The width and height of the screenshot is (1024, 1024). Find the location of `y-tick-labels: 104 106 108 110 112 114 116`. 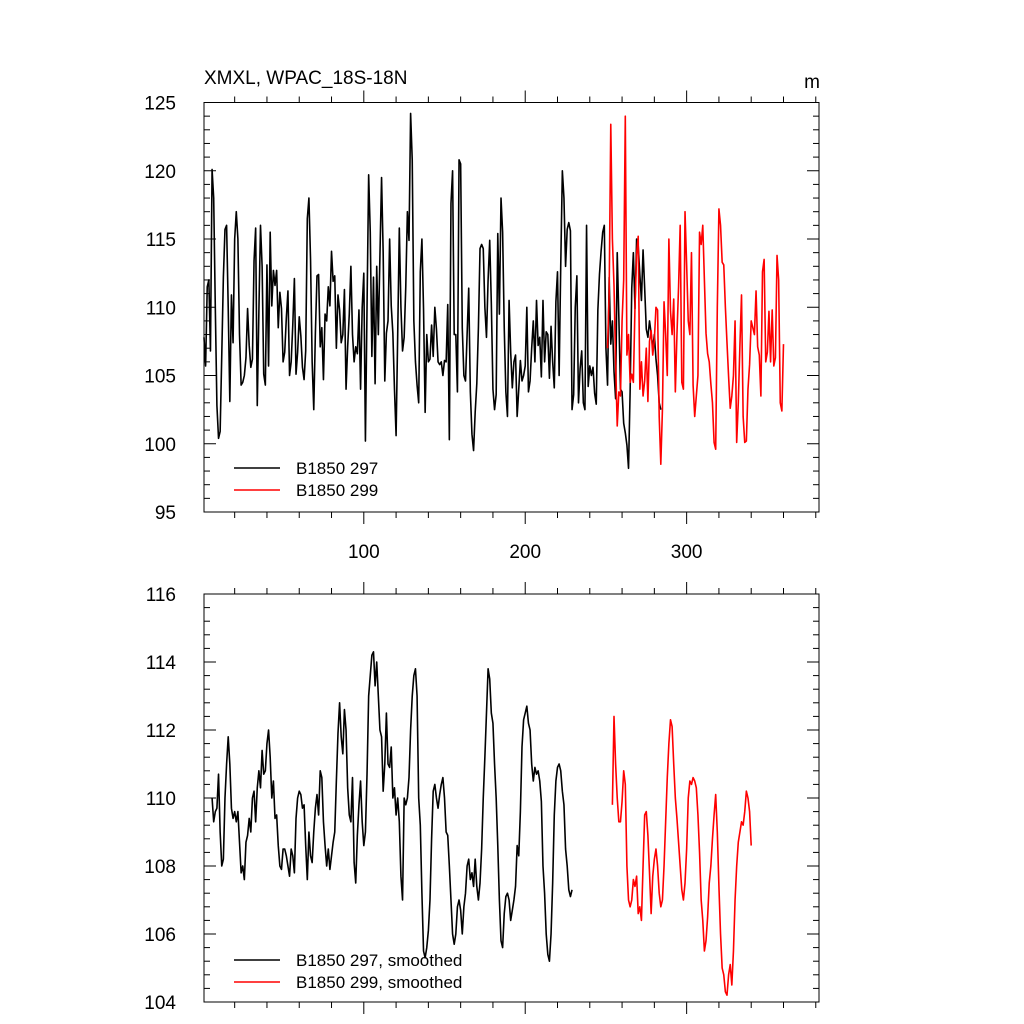

y-tick-labels: 104 106 108 110 112 114 116 is located at coordinates (160, 799).